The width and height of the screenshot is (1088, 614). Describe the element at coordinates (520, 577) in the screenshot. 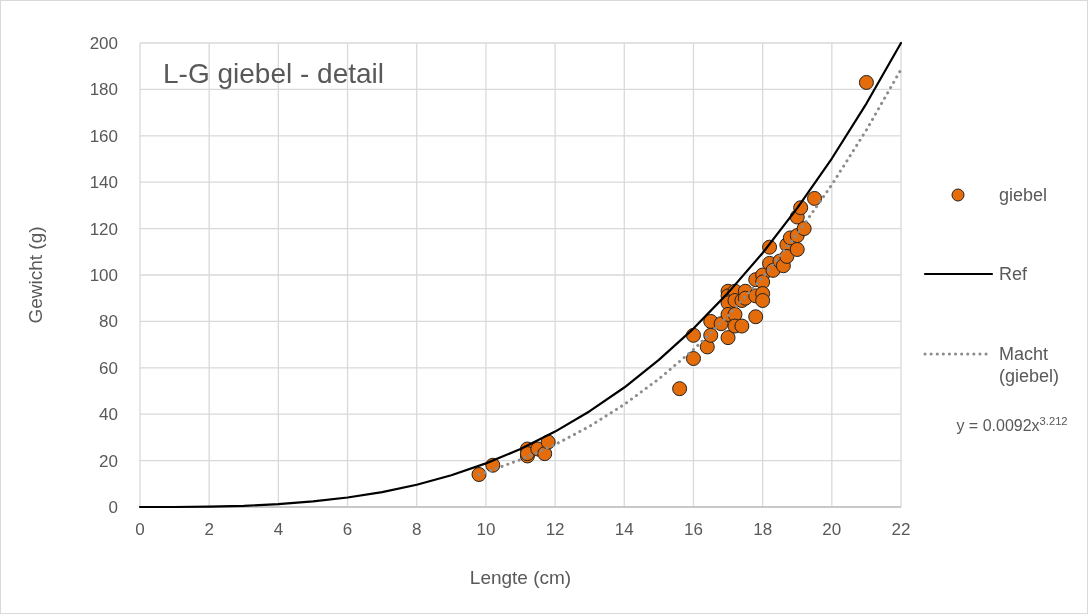

I see `x-axis-title: Lengte (cm)` at that location.